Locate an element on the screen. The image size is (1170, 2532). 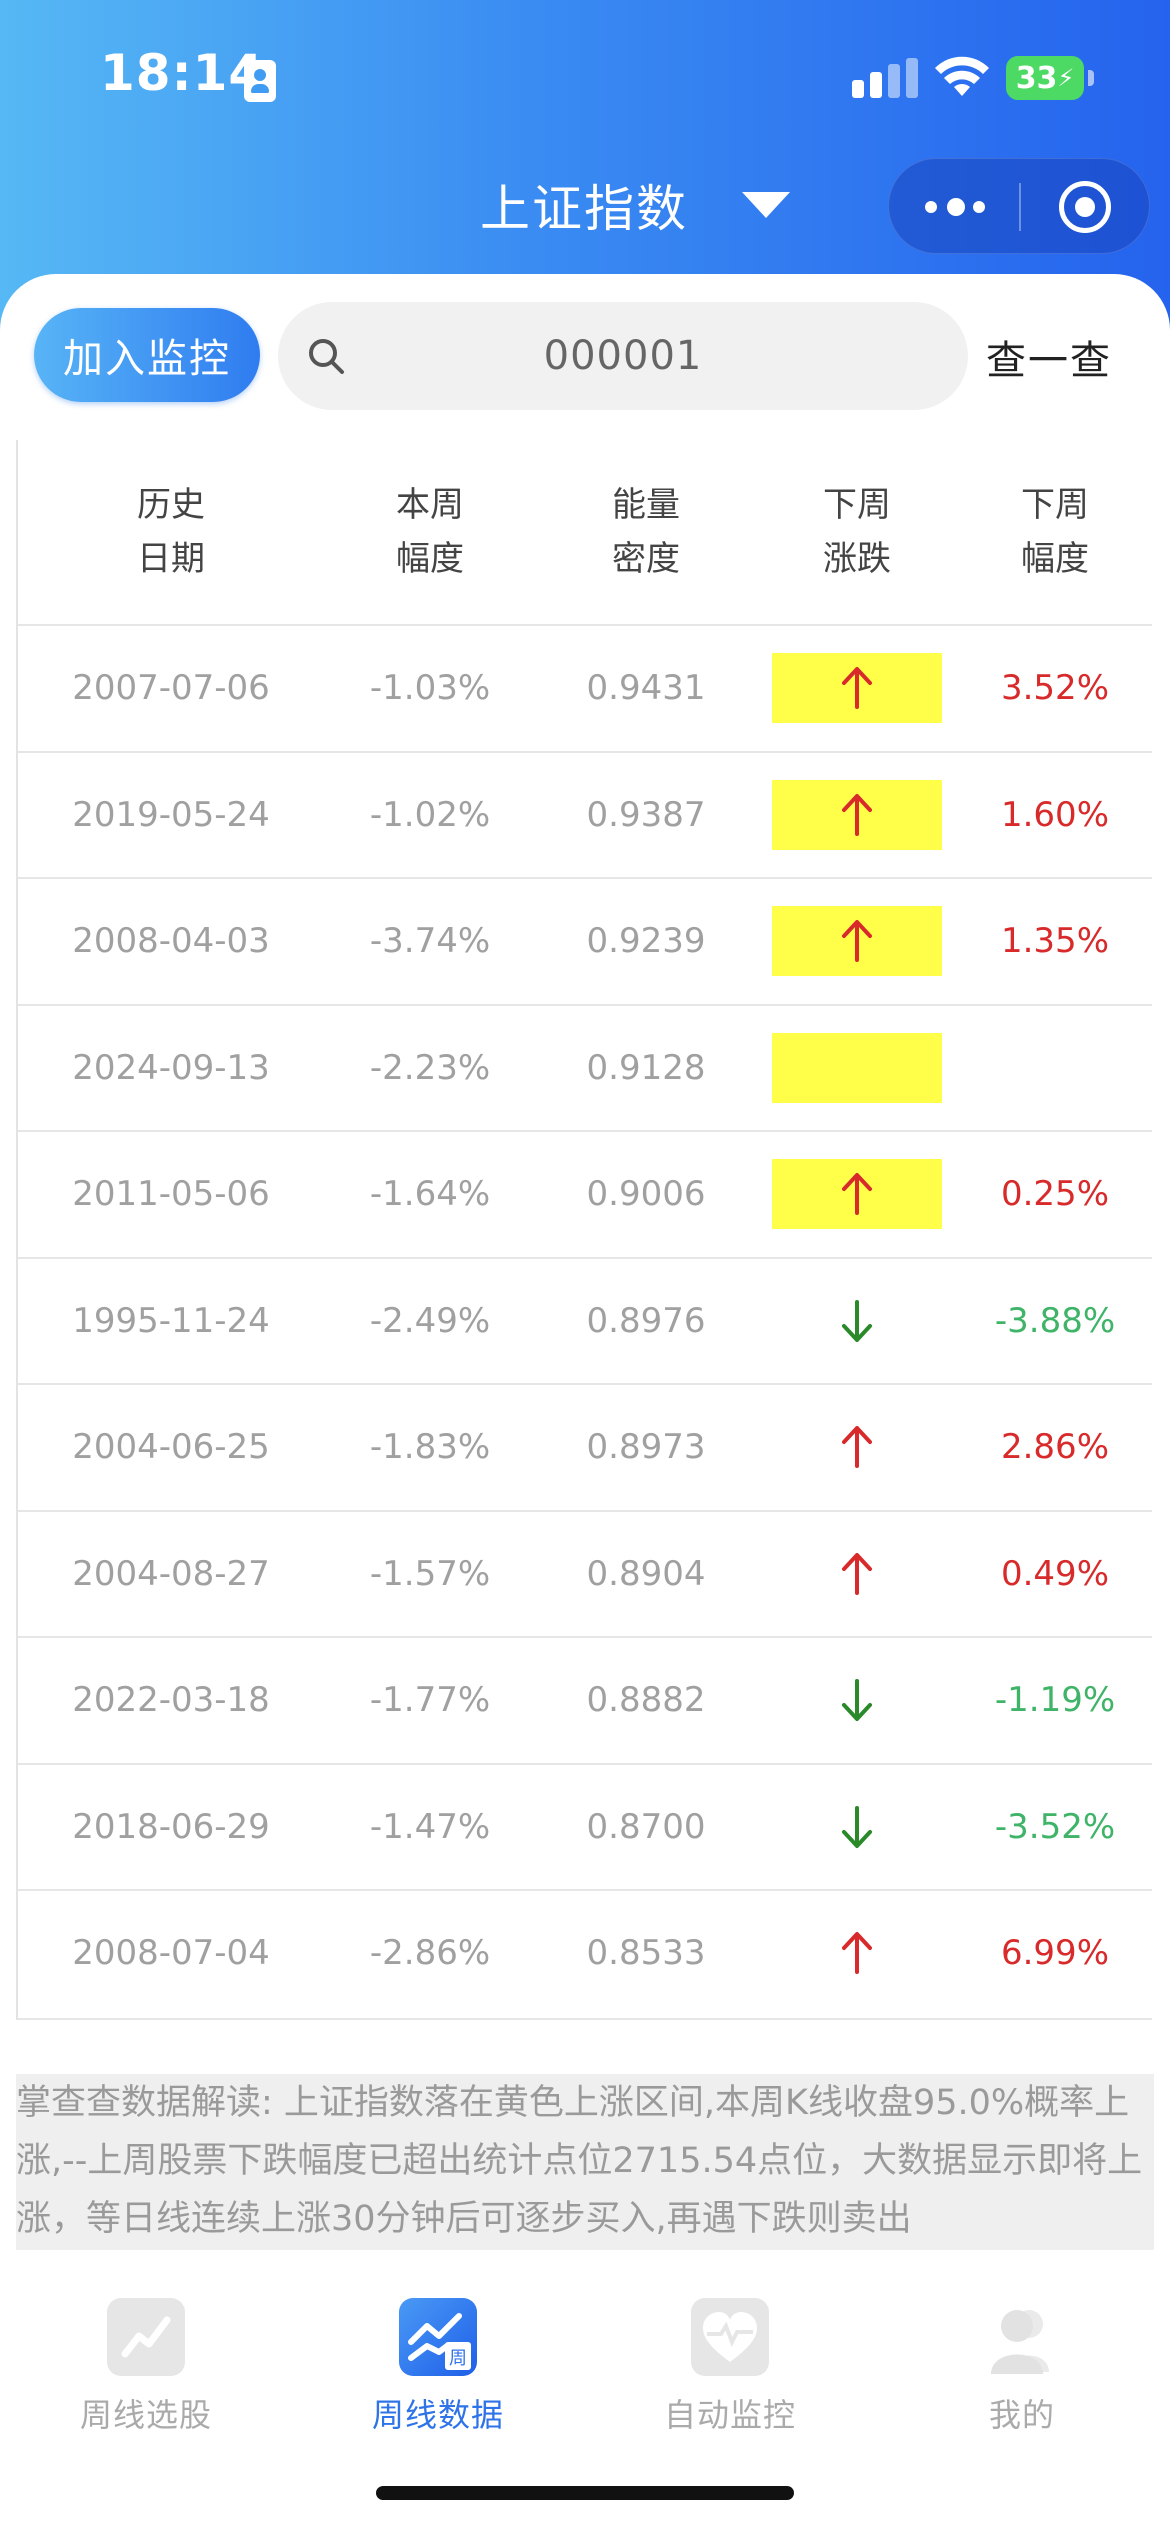
wifi-icon is located at coordinates (962, 76).